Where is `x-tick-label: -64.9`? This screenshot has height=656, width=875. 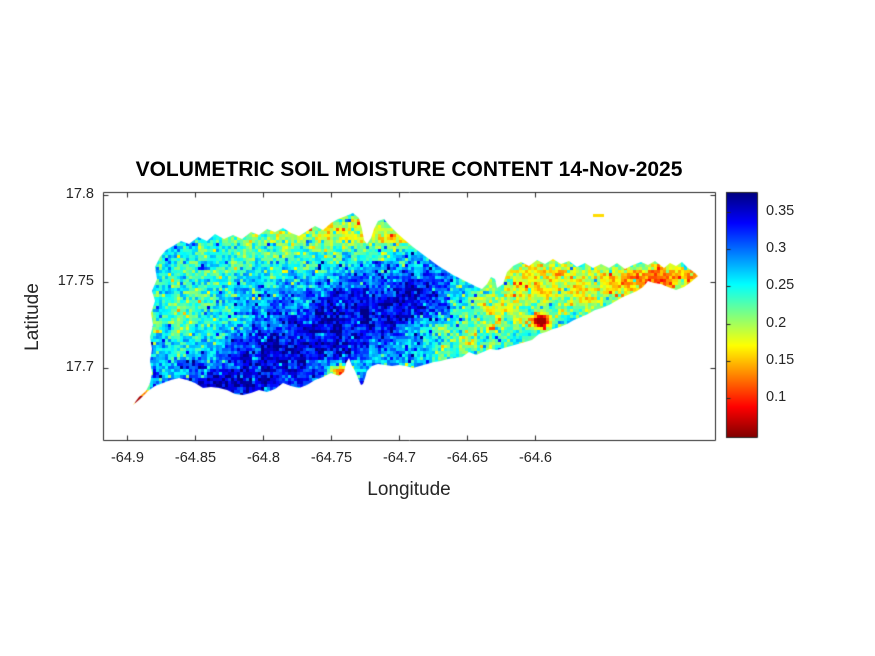
x-tick-label: -64.9 is located at coordinates (127, 458).